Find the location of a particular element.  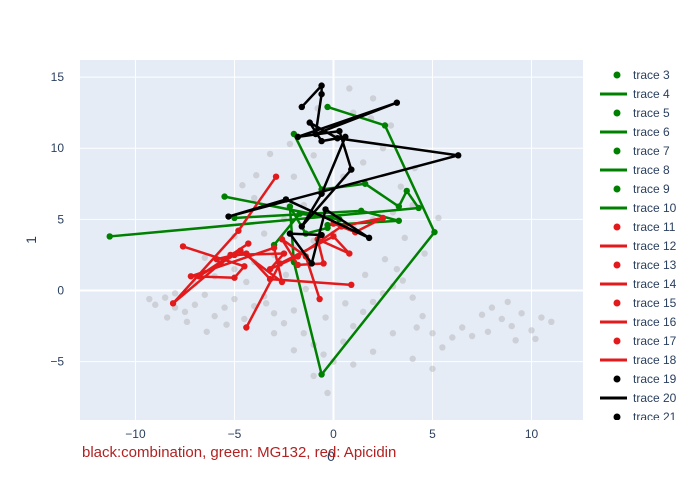

legend-item: trace 18 is located at coordinates (638, 360).